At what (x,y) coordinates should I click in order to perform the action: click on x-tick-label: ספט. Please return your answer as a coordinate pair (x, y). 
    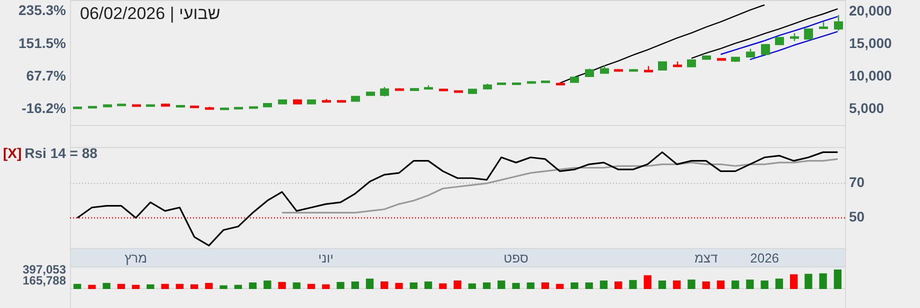
    Looking at the image, I should click on (516, 258).